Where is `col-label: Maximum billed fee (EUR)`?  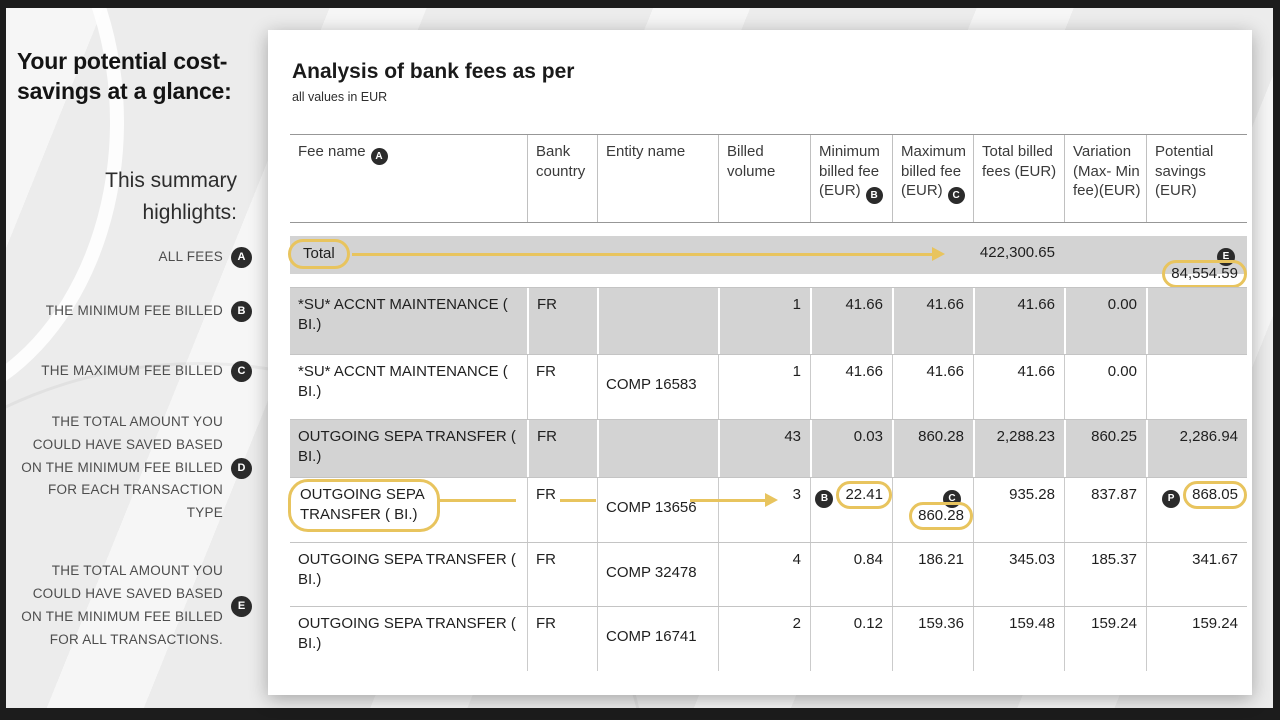
col-label: Maximum billed fee (EUR) is located at coordinates (934, 171).